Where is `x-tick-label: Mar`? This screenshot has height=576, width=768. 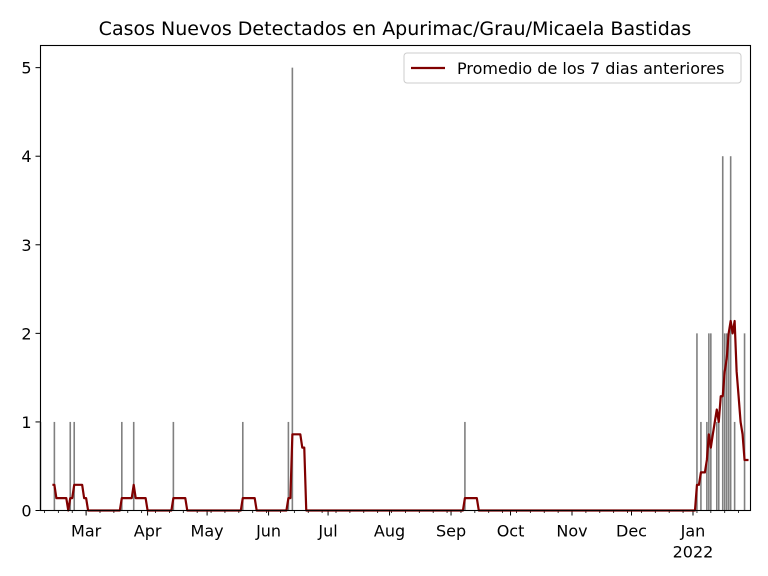 x-tick-label: Mar is located at coordinates (86, 531).